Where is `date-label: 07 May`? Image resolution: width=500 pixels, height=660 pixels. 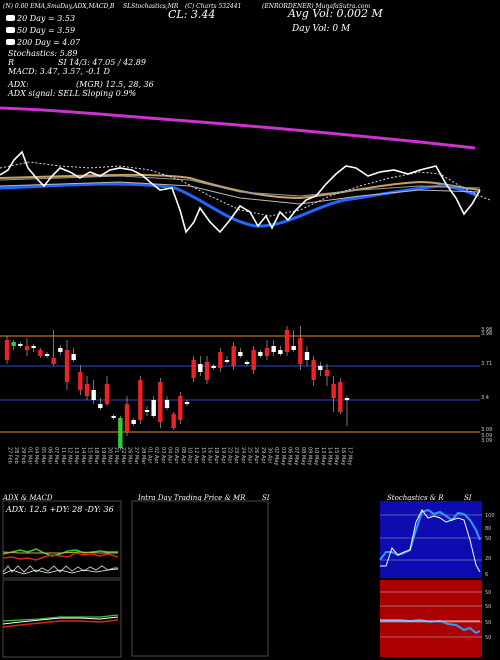 date-label: 07 May is located at coordinates (296, 456).